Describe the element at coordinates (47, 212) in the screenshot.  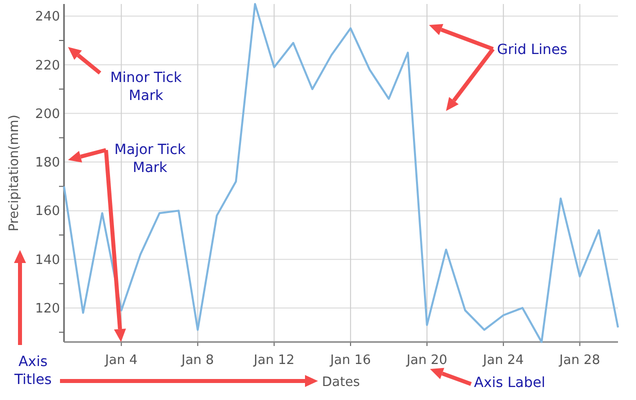
I see `y-tick-label: 160` at that location.